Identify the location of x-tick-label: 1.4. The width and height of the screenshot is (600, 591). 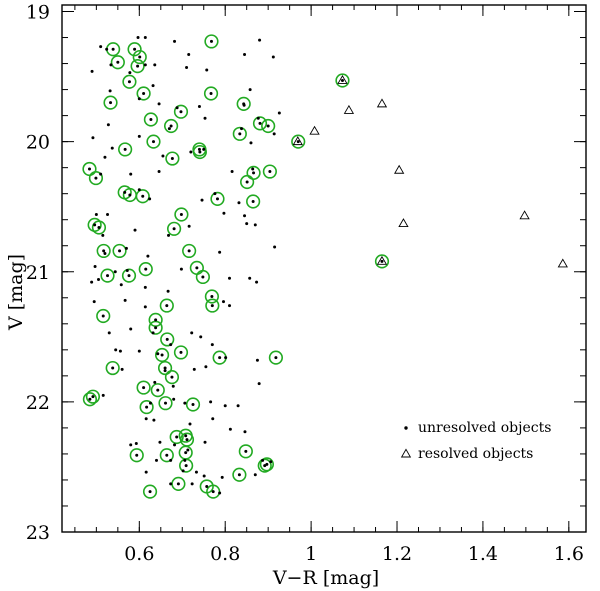
(483, 554).